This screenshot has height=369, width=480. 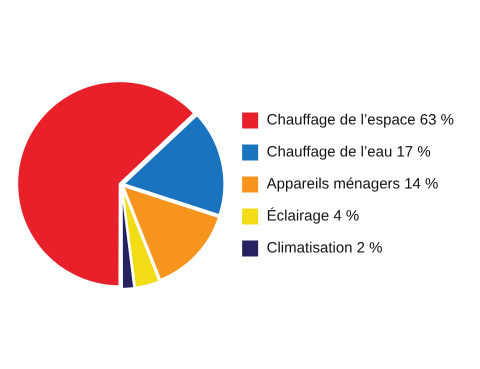 I want to click on legend-label: Climatisation 2 %, so click(x=324, y=248).